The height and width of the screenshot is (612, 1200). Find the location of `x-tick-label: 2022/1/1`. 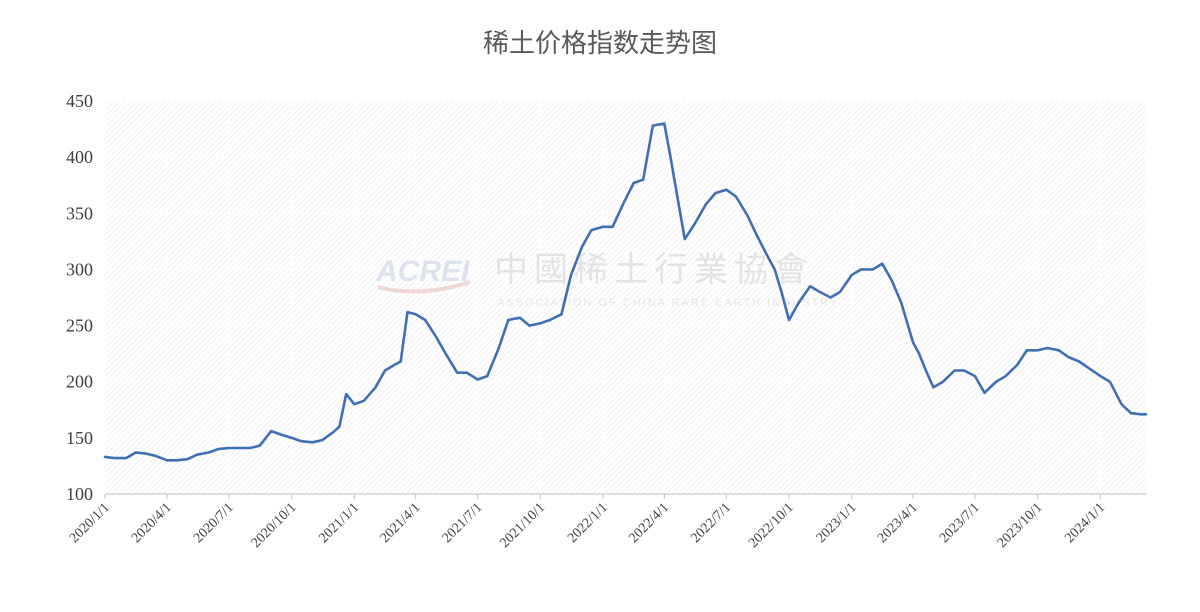

x-tick-label: 2022/1/1 is located at coordinates (588, 523).